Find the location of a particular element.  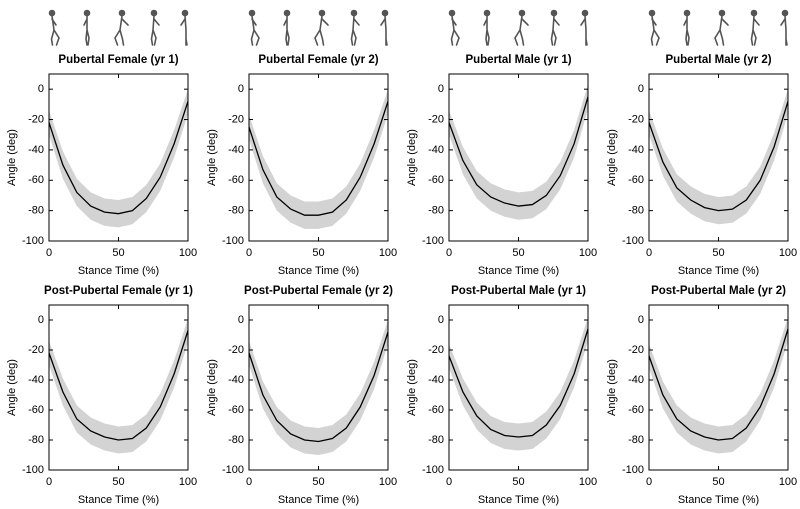

chart-title: Pubertal Male (yr 2) is located at coordinates (718, 60).